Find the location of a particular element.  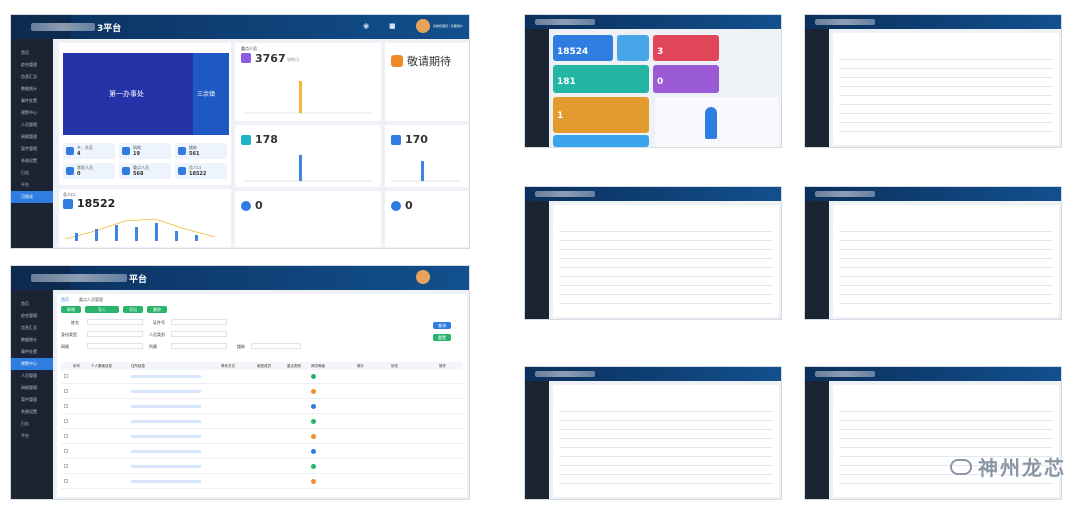

tab-home: 首页 is located at coordinates (65, 299).